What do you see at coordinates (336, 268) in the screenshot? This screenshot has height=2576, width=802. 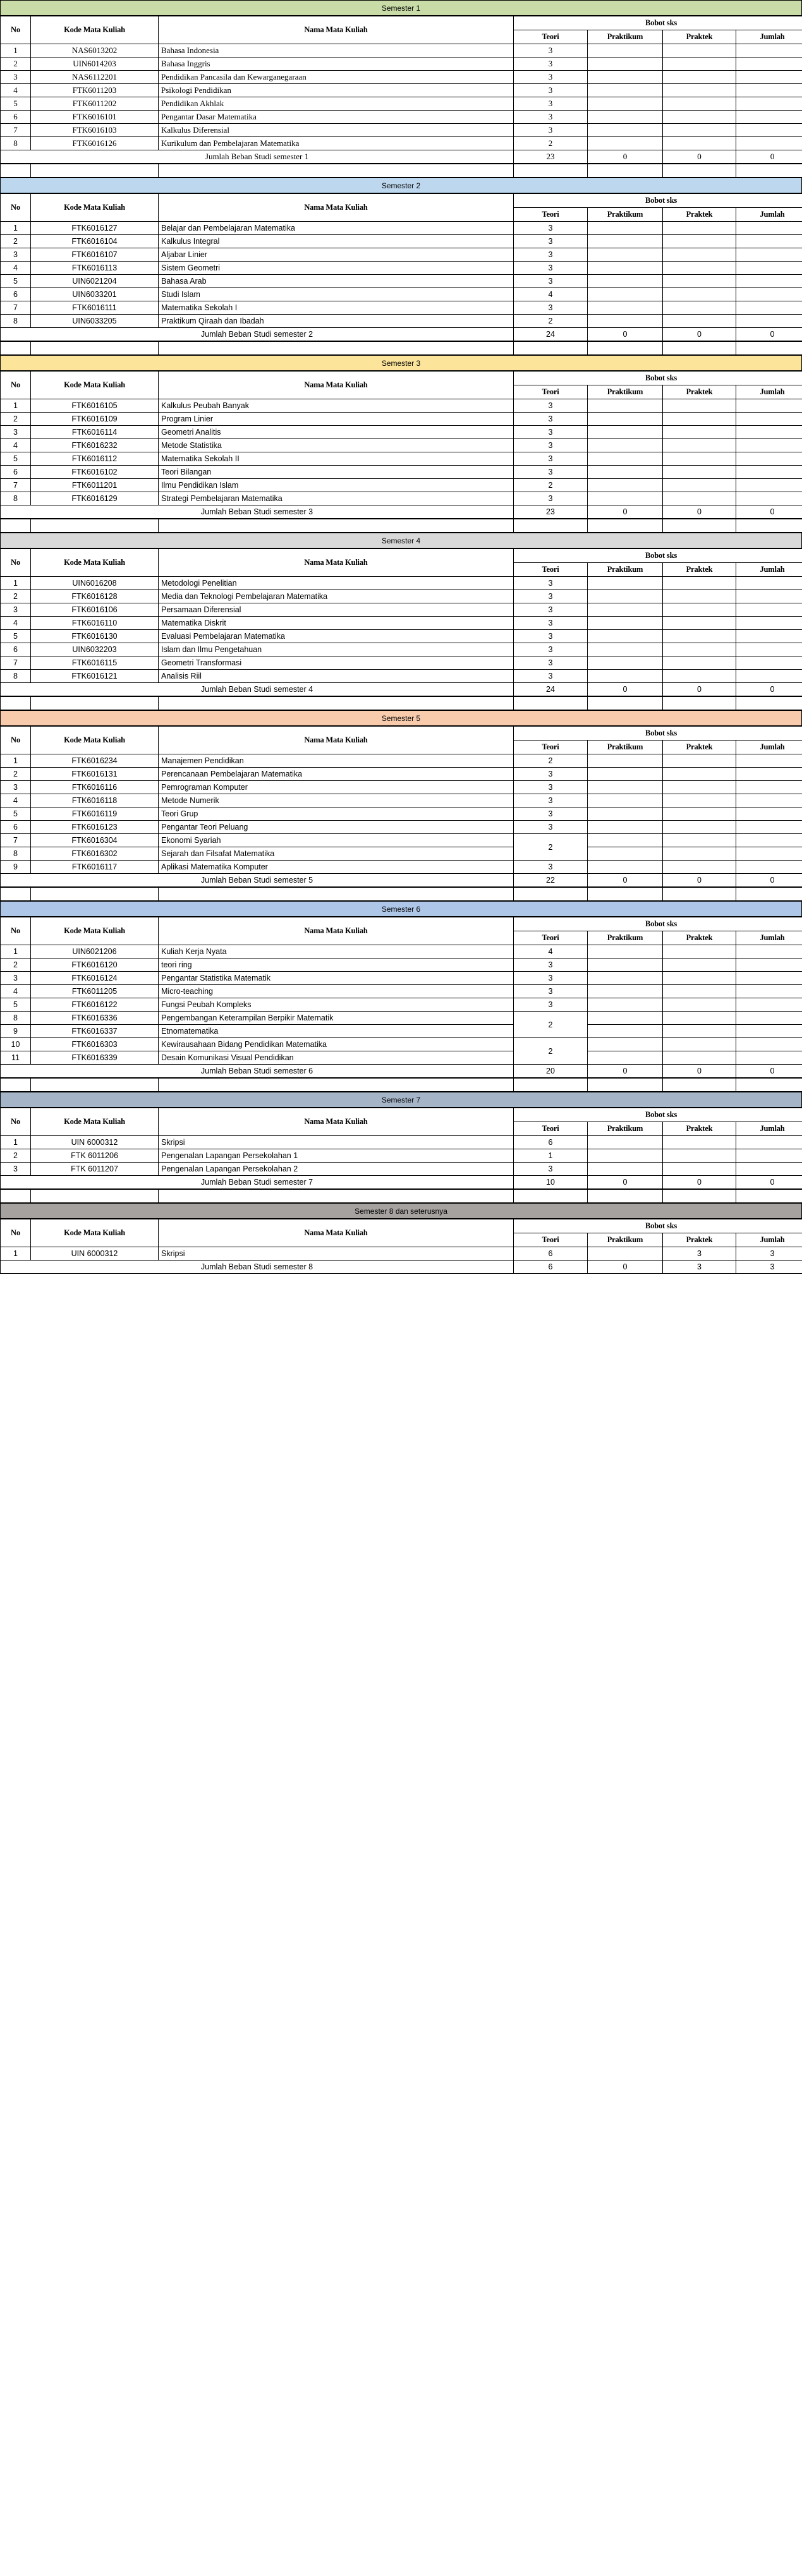 I see `cell-course-name: Sistem Geometri` at bounding box center [336, 268].